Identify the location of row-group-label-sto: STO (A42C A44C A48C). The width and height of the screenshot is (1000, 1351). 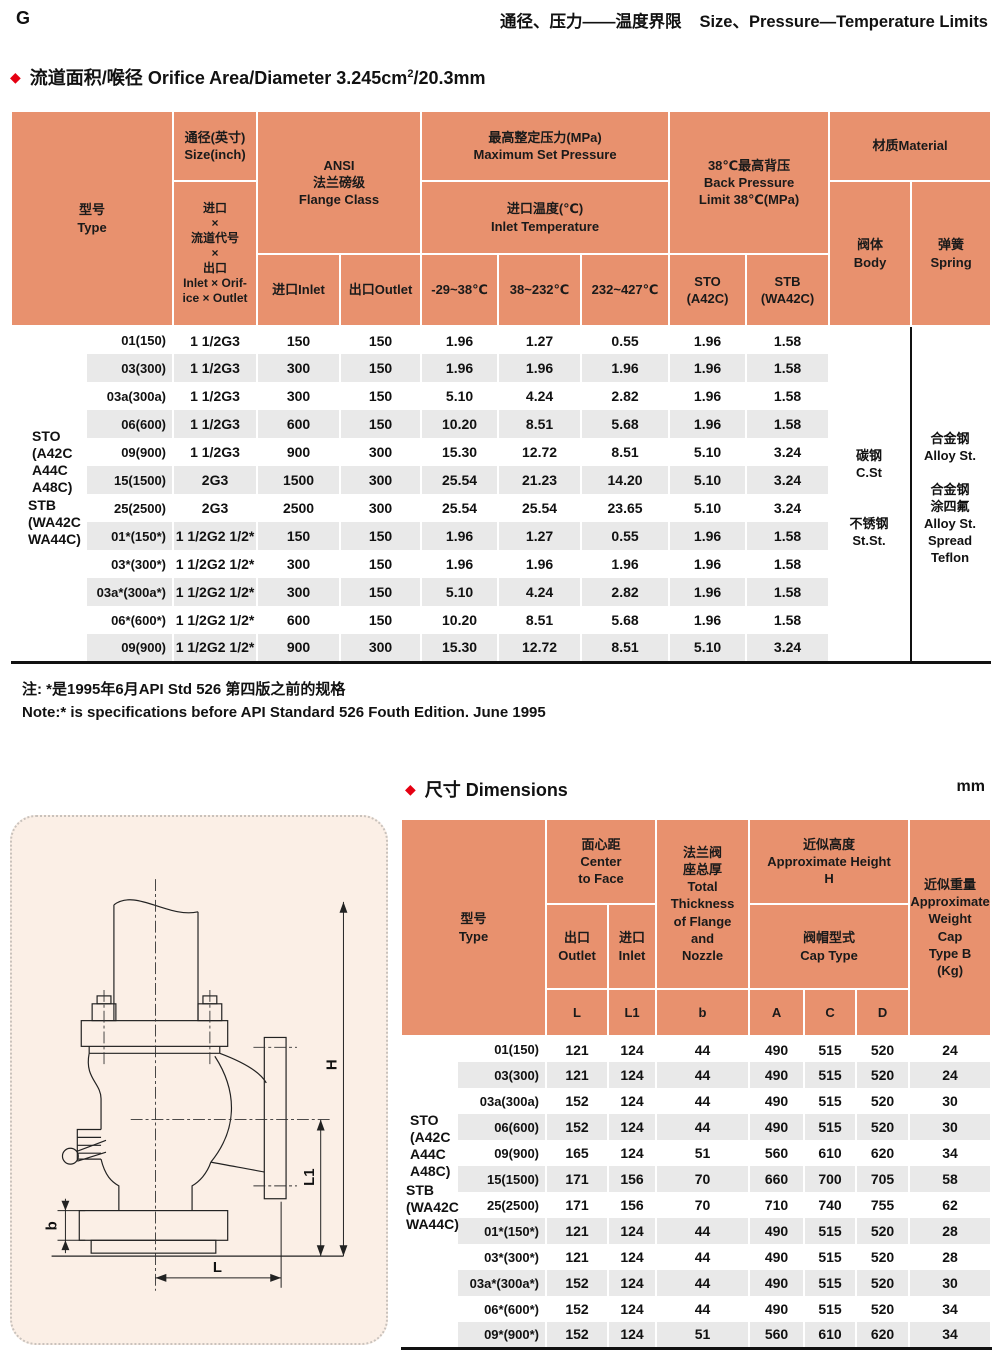
(52, 461).